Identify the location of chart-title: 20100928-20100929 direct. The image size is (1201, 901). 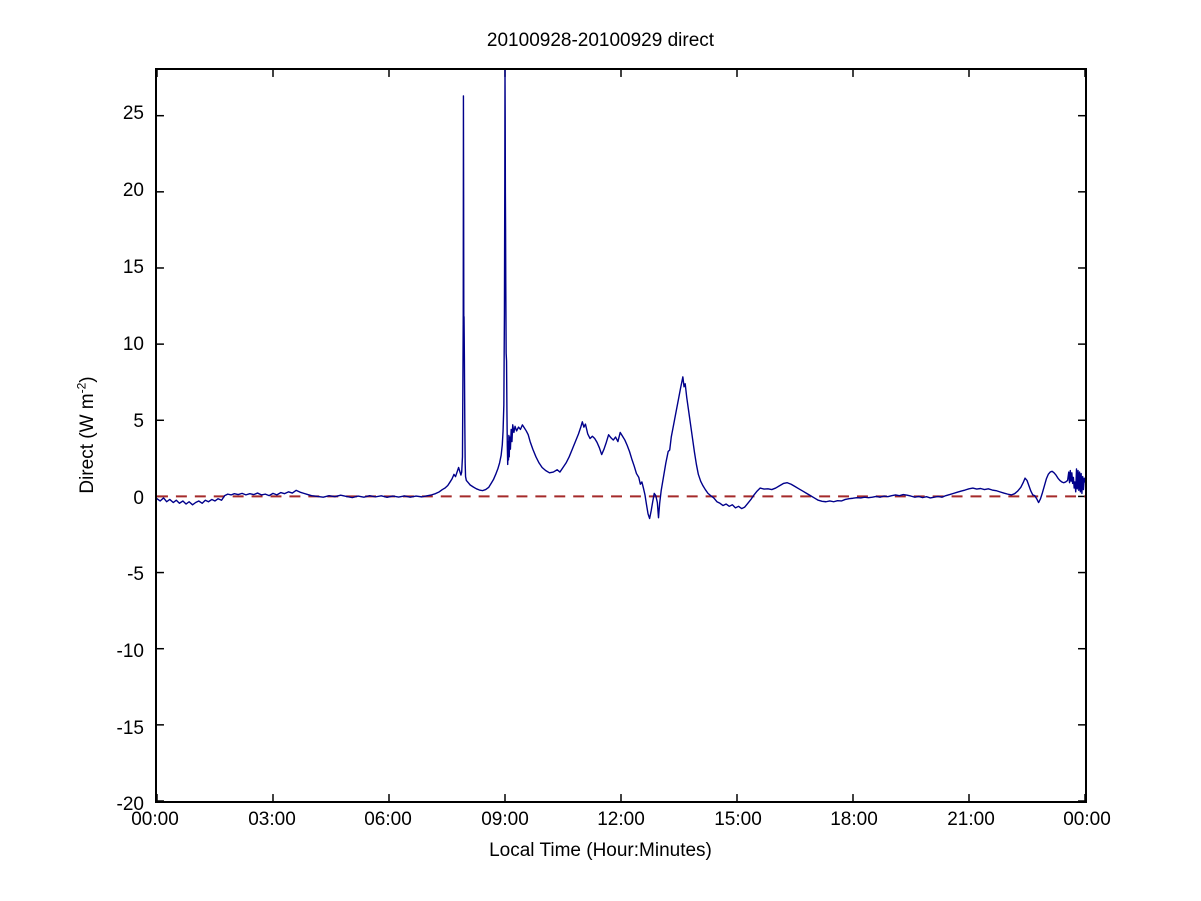
(600, 40).